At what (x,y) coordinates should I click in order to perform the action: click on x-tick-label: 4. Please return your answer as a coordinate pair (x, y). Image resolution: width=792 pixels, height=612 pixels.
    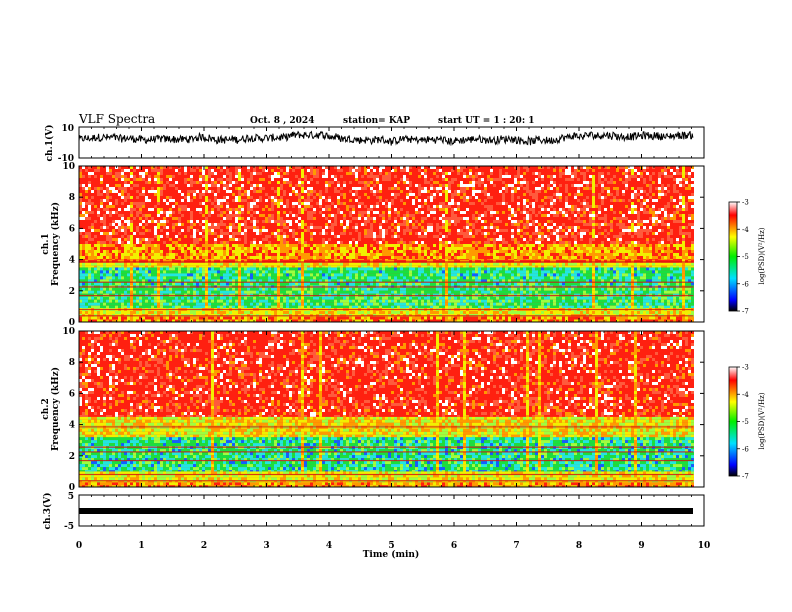
    Looking at the image, I should click on (329, 546).